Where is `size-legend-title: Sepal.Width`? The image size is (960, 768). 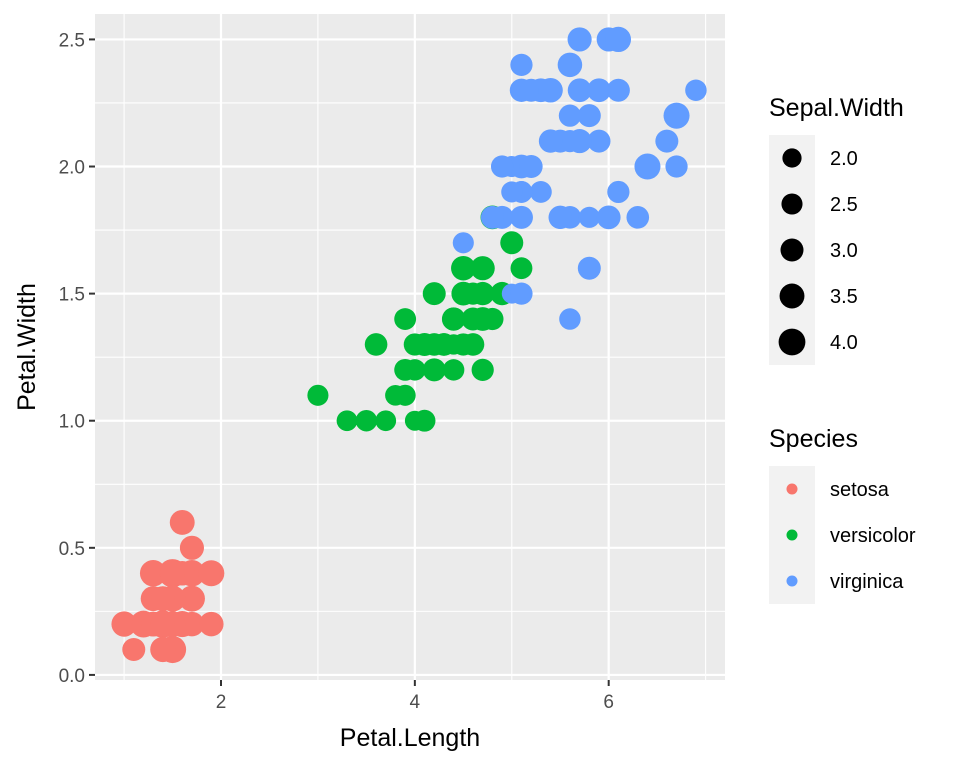 size-legend-title: Sepal.Width is located at coordinates (836, 108).